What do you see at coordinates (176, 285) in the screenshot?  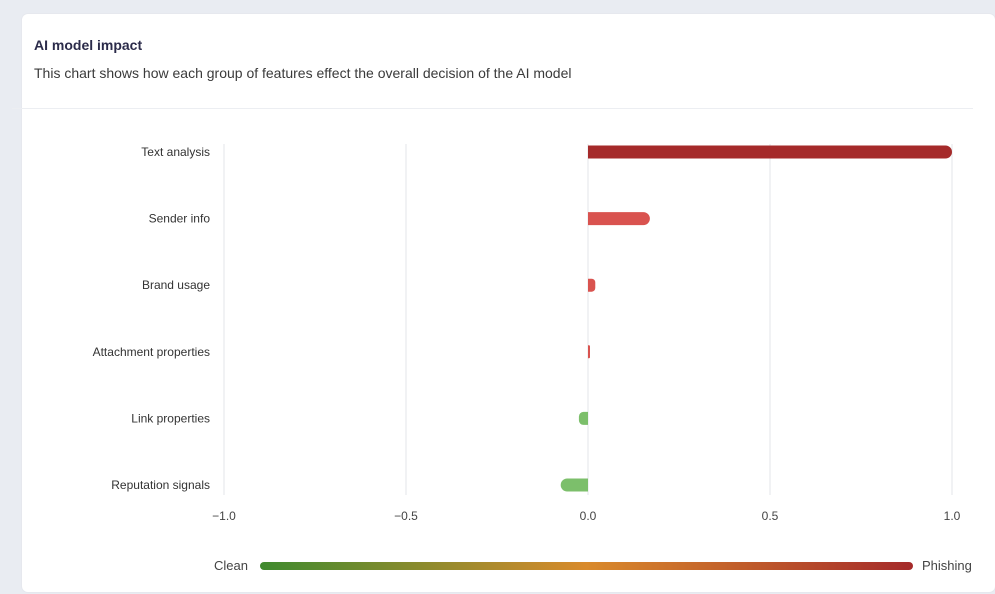 I see `y-category-label: Brand usage` at bounding box center [176, 285].